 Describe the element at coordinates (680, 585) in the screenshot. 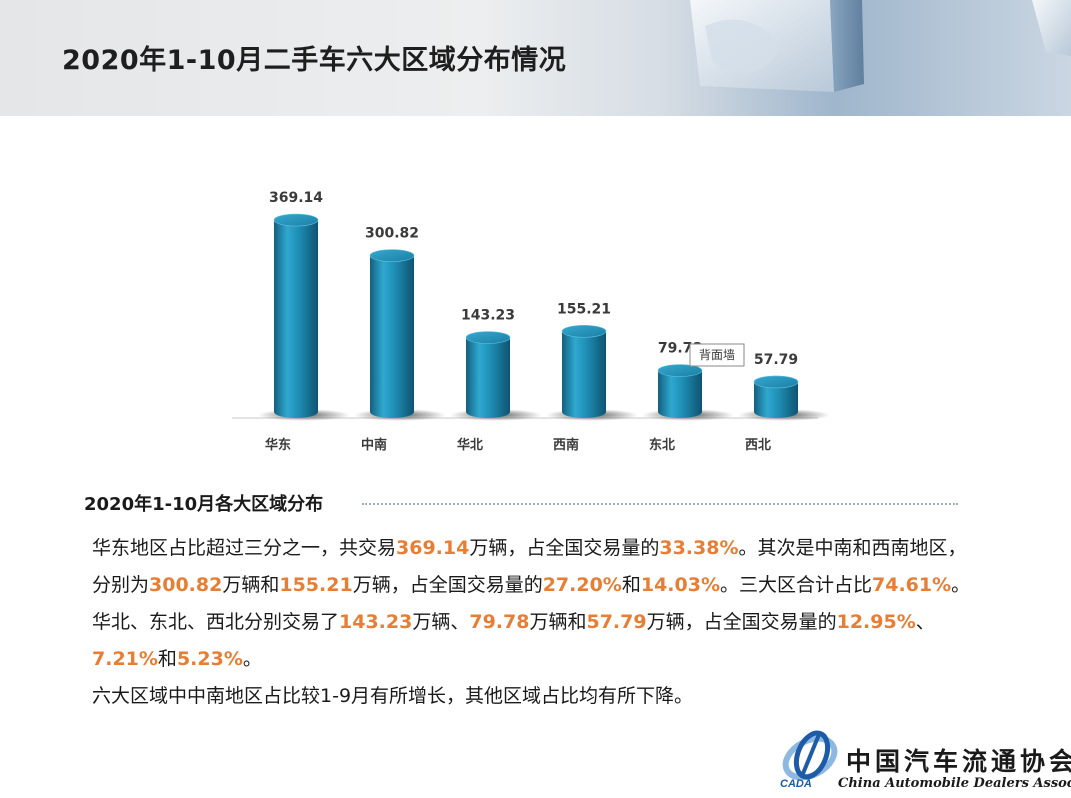

I see `highlight-value: 14.03%` at that location.